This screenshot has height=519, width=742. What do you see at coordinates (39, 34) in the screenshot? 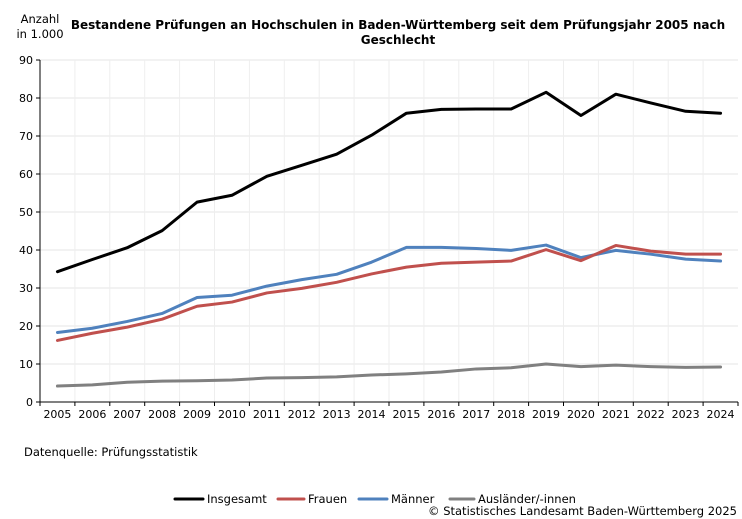
I see `y-axis-label-line-2: in 1.000` at bounding box center [39, 34].